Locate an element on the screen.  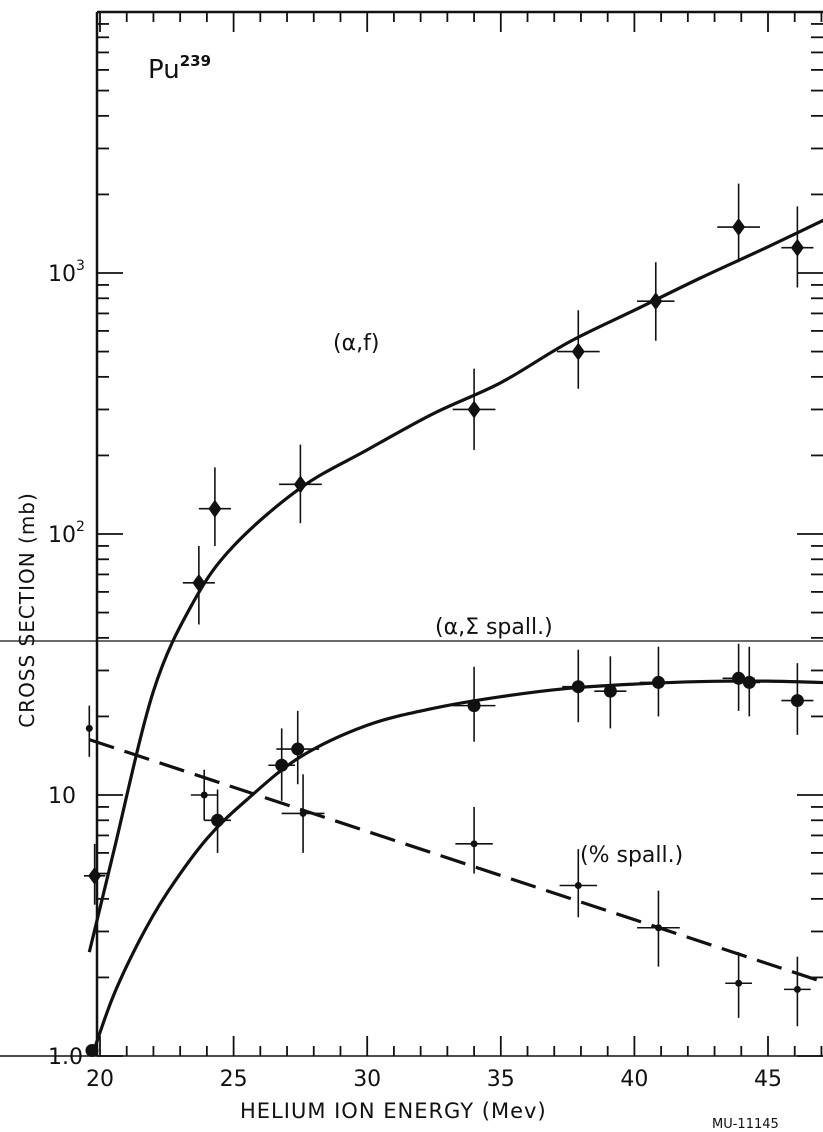
y-tick-label: 10² is located at coordinates (66, 533).